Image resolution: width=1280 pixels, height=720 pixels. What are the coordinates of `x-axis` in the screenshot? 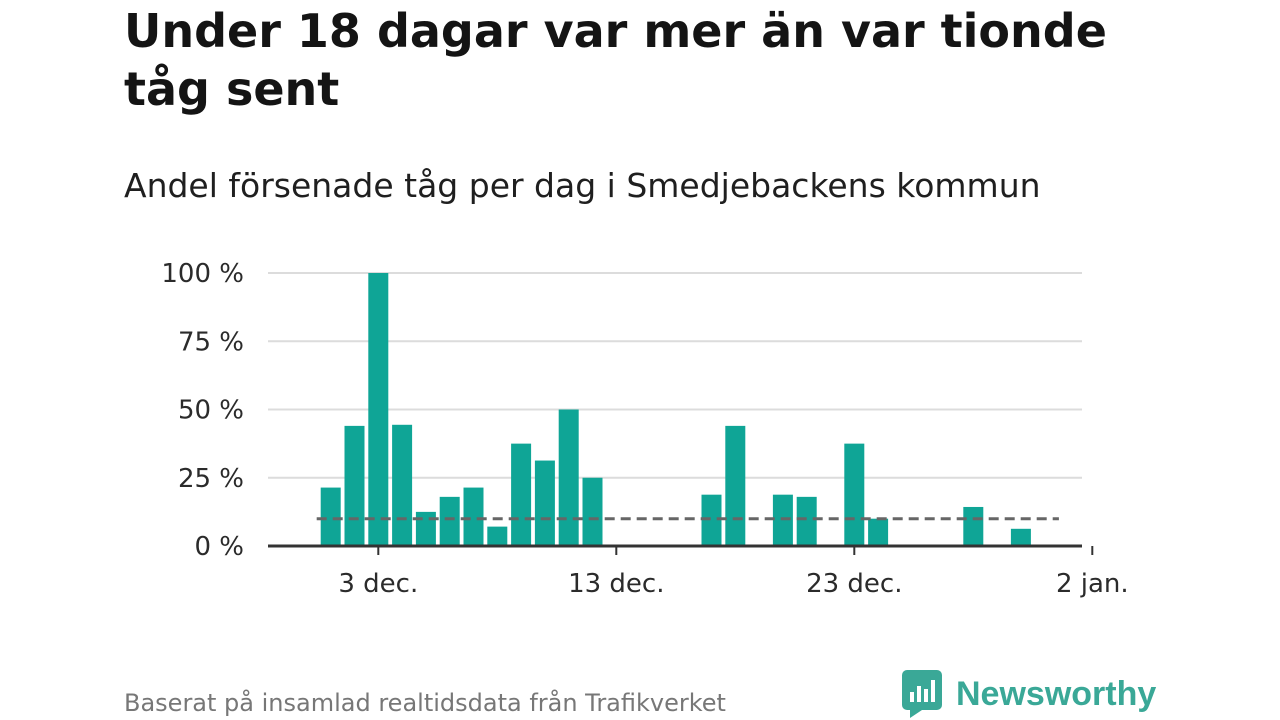 It's located at (681, 549).